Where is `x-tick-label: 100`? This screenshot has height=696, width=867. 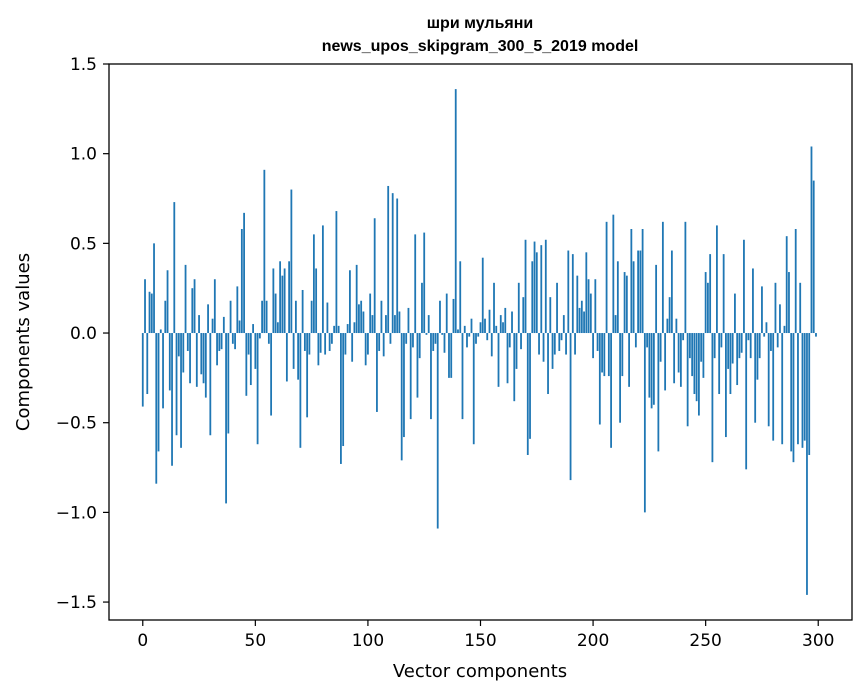 x-tick-label: 100 is located at coordinates (368, 641).